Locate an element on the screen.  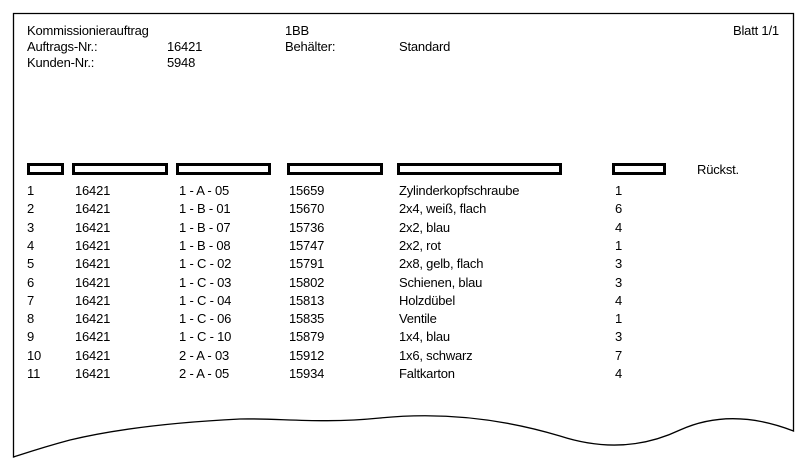
row-storage-location: 1 - A - 05 is located at coordinates (204, 190).